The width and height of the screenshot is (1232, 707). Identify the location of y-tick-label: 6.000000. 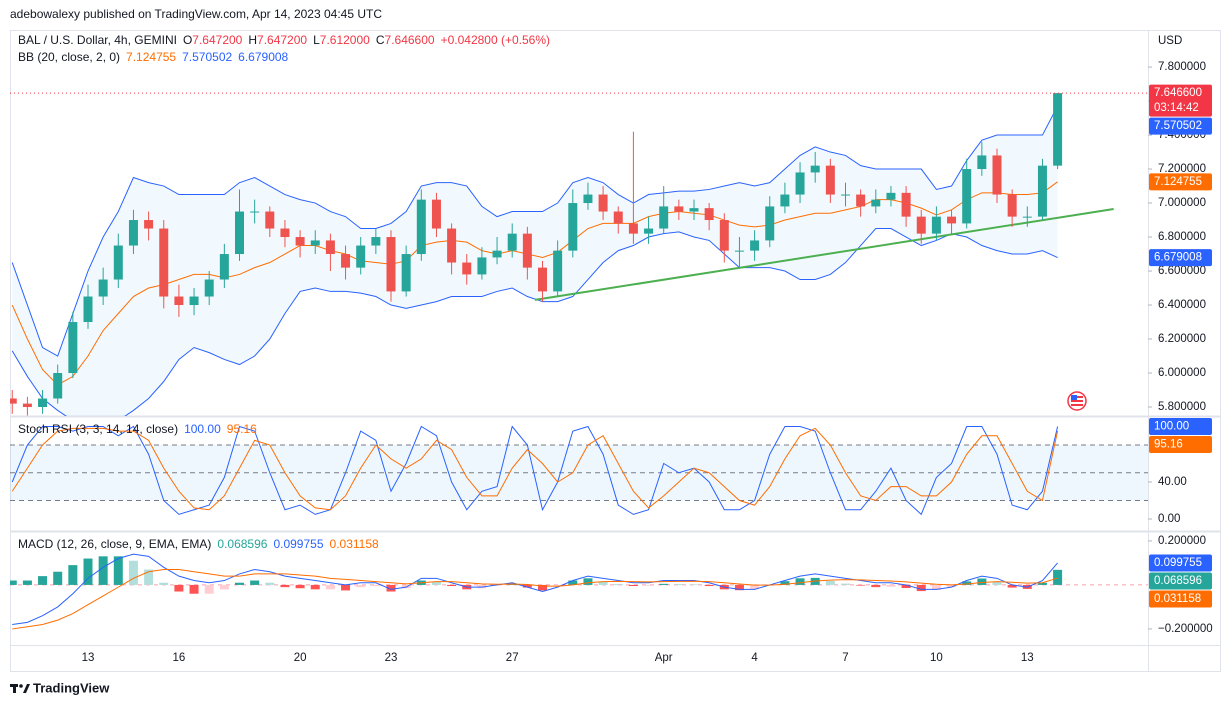
(1182, 373).